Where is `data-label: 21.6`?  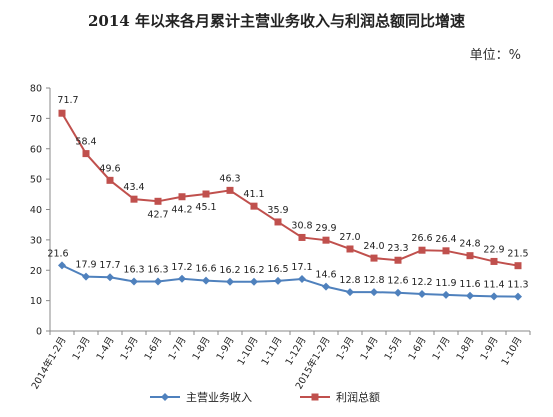
data-label: 21.6 is located at coordinates (57, 253).